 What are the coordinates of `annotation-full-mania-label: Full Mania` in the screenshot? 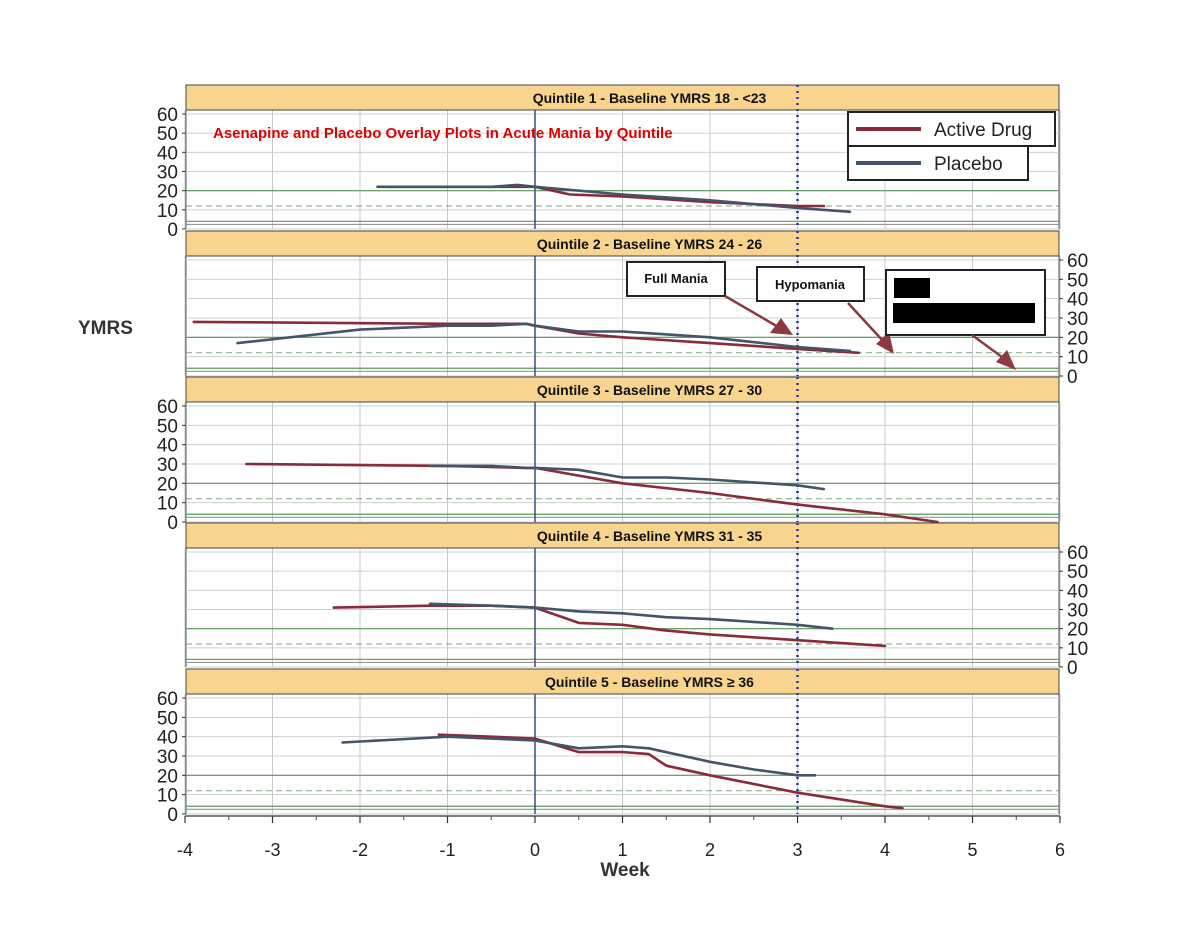 It's located at (676, 278).